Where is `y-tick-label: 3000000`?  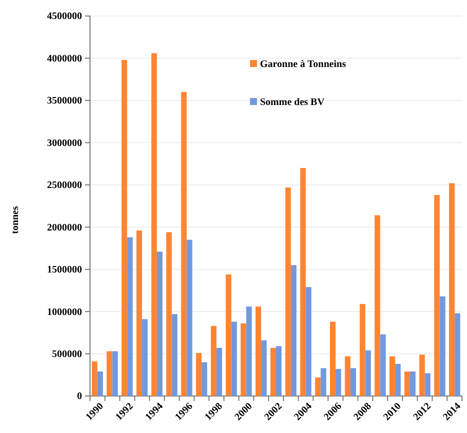
y-tick-label: 3000000 is located at coordinates (64, 143).